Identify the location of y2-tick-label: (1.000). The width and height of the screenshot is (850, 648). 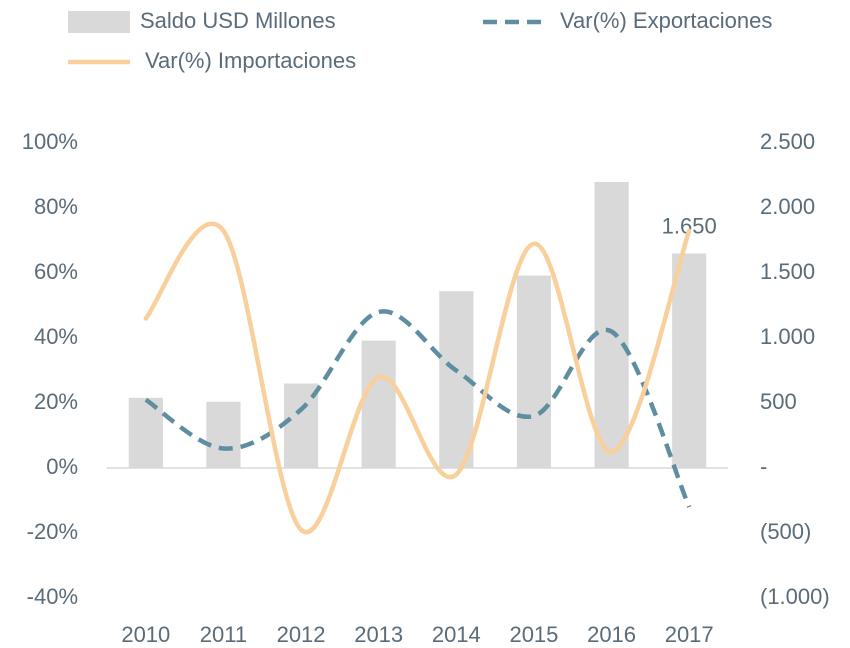
(795, 596).